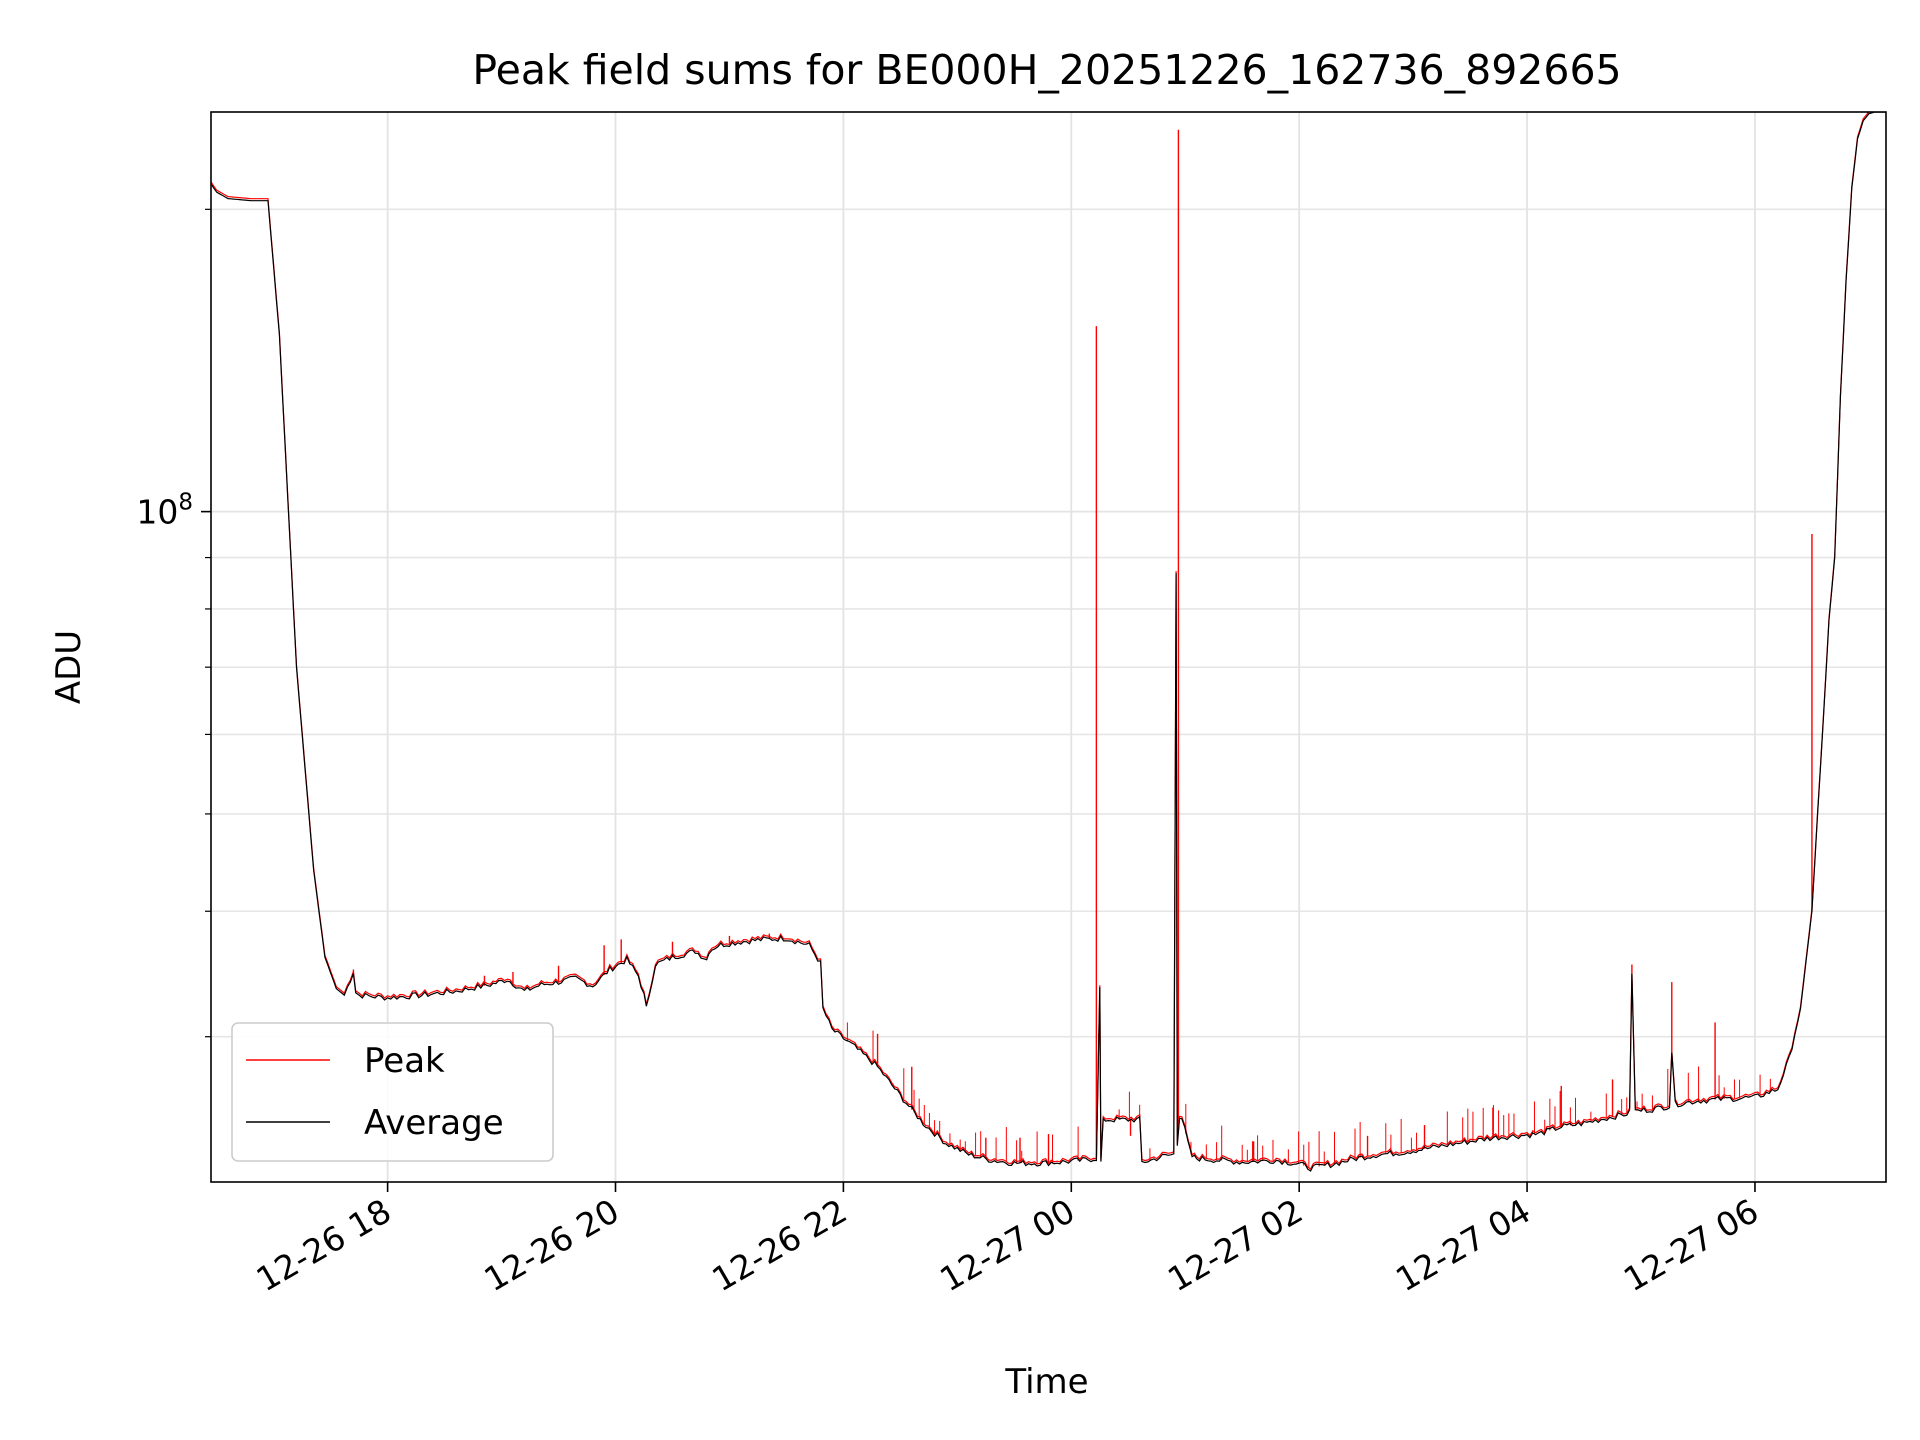 The width and height of the screenshot is (1920, 1440). I want to click on legend: Peak Average, so click(392, 1092).